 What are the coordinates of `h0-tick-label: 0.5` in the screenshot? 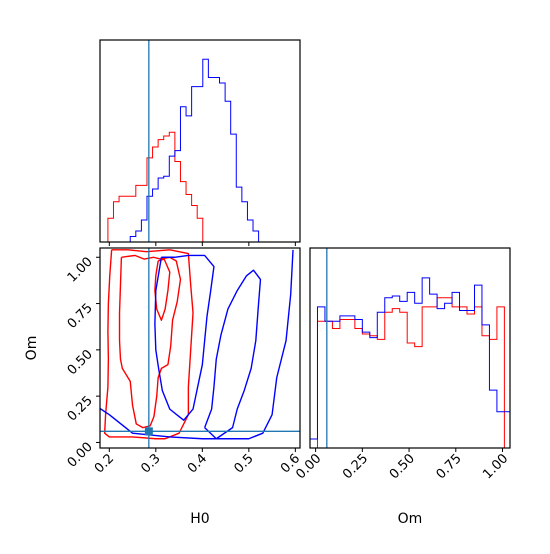 It's located at (243, 463).